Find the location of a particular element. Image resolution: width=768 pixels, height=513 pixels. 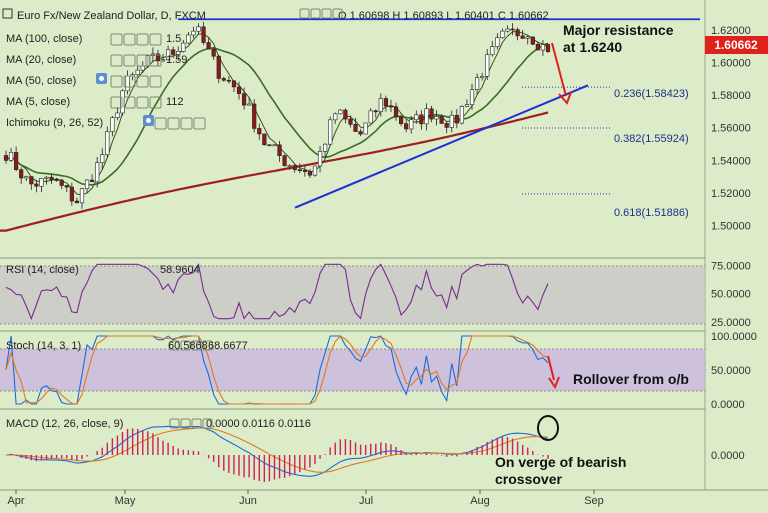

fib-0236-label: 0.236(1.58423) is located at coordinates (651, 94).